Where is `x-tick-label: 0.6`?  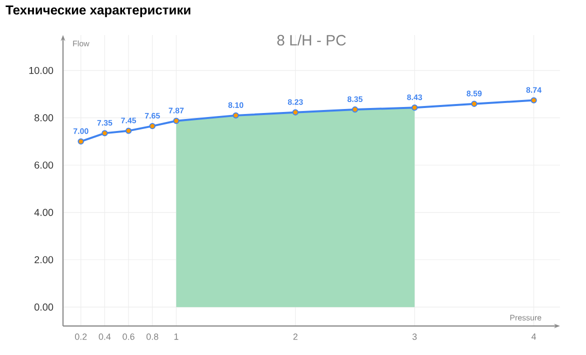 x-tick-label: 0.6 is located at coordinates (128, 337).